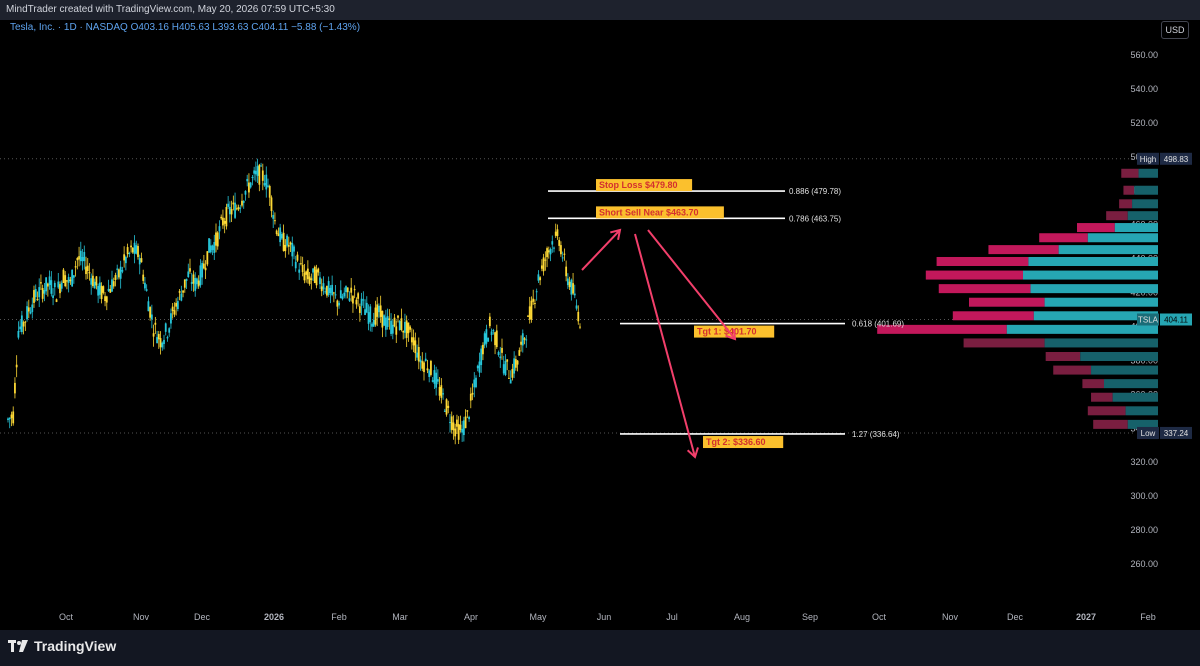 This screenshot has width=1200, height=666. Describe the element at coordinates (1144, 123) in the screenshot. I see `y-tick-label: 520.00` at that location.